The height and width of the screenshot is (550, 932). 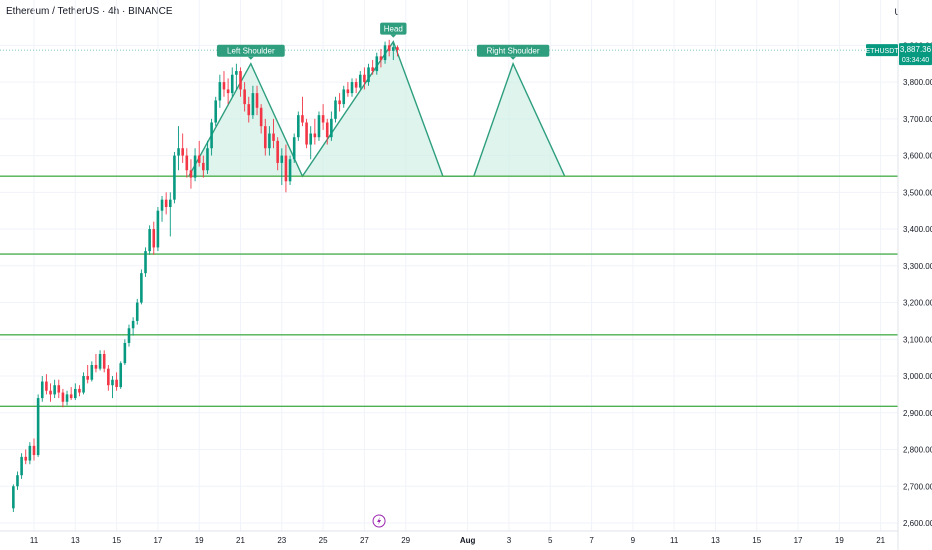 What do you see at coordinates (880, 540) in the screenshot?
I see `x-tick-label: 21` at bounding box center [880, 540].